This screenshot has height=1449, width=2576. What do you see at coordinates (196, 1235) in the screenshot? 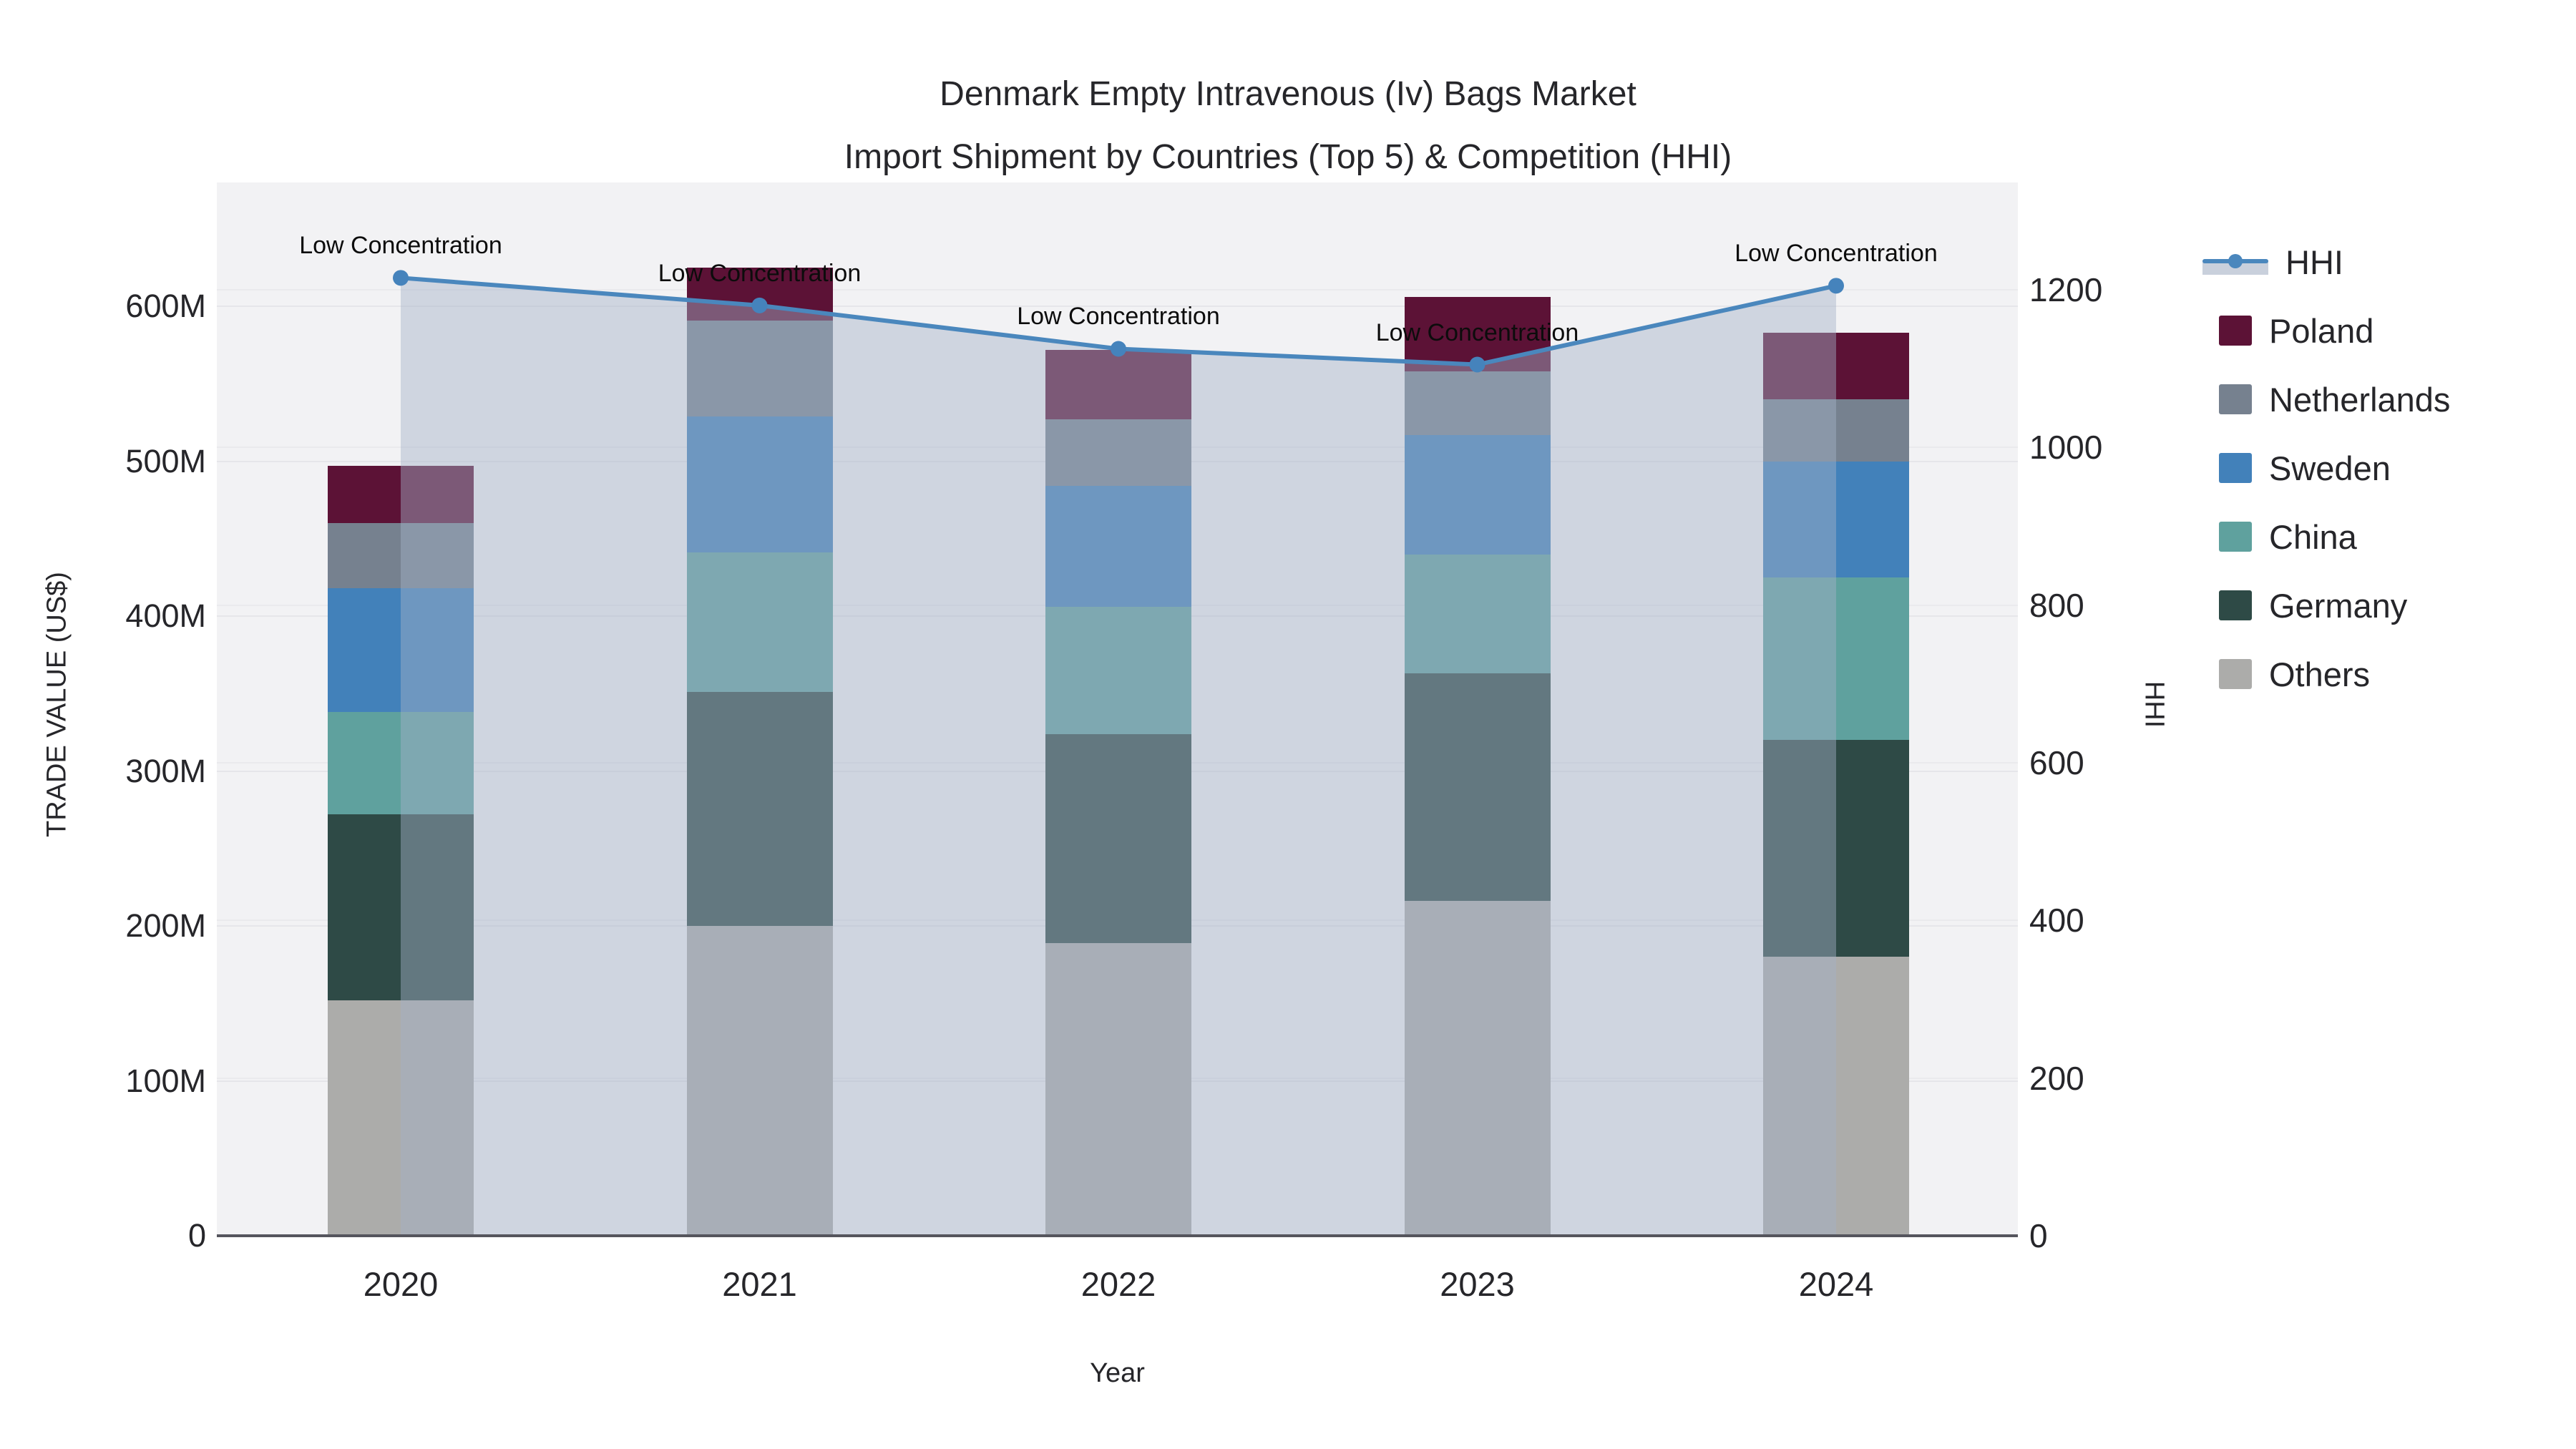
I see `y-left-tick-0: 0` at bounding box center [196, 1235].